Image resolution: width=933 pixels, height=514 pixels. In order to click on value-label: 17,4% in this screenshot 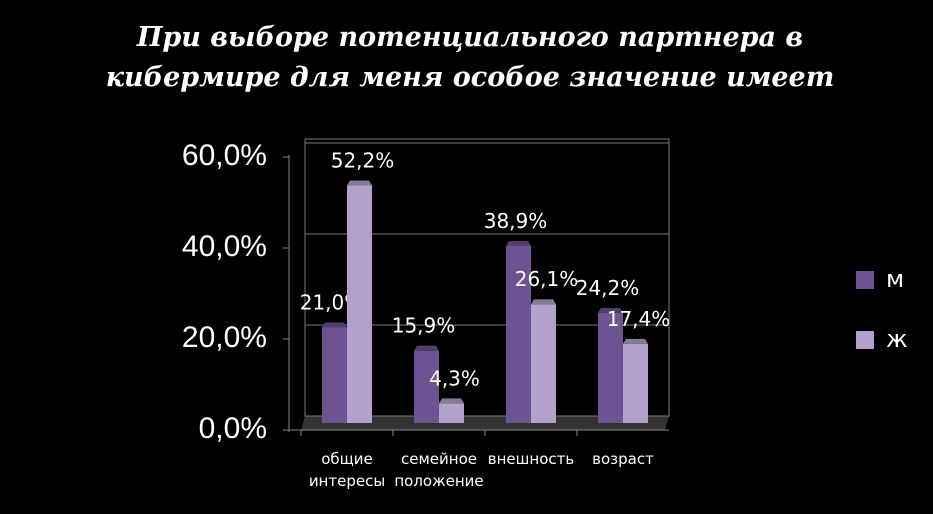, I will do `click(639, 319)`.